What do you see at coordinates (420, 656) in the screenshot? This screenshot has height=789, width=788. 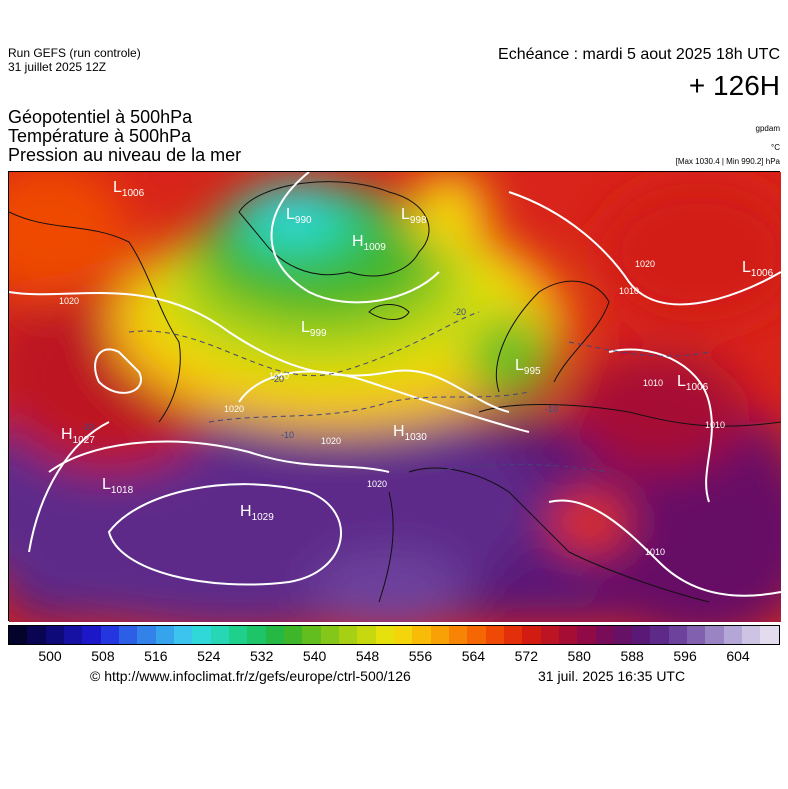 I see `color-scale-tick: 556` at bounding box center [420, 656].